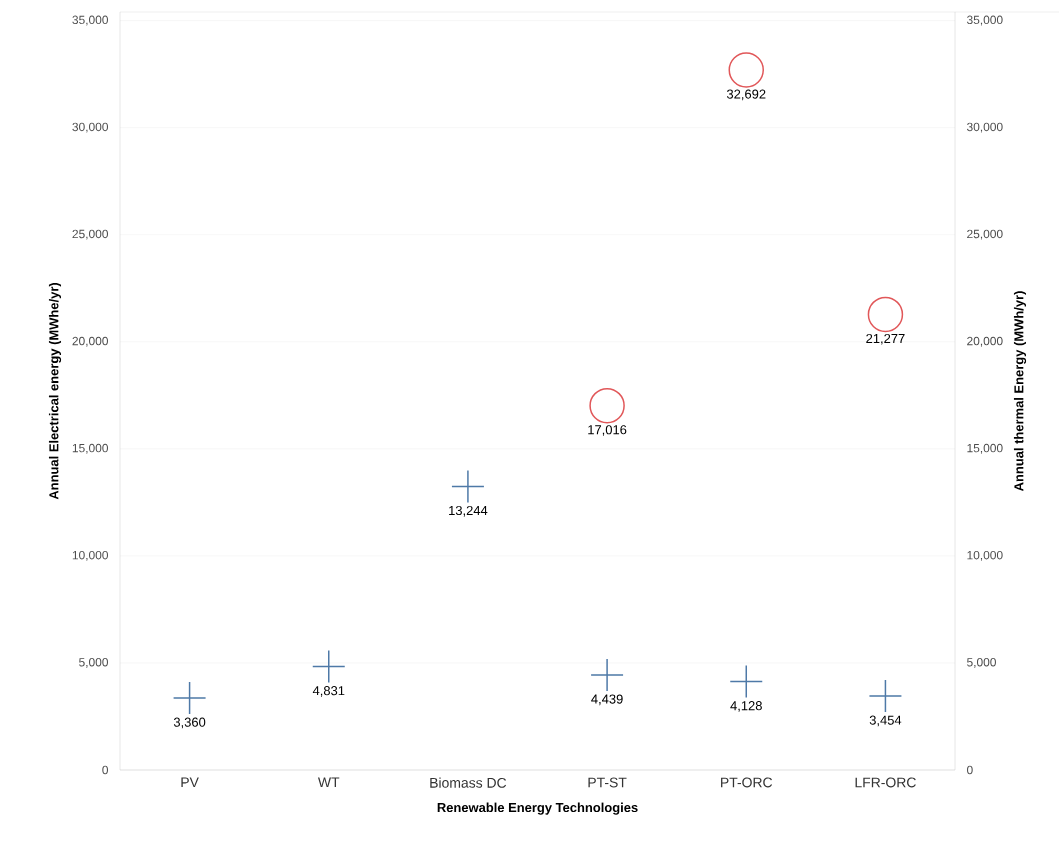 This screenshot has width=1059, height=846. What do you see at coordinates (746, 95) in the screenshot?
I see `data-label: 32,692` at bounding box center [746, 95].